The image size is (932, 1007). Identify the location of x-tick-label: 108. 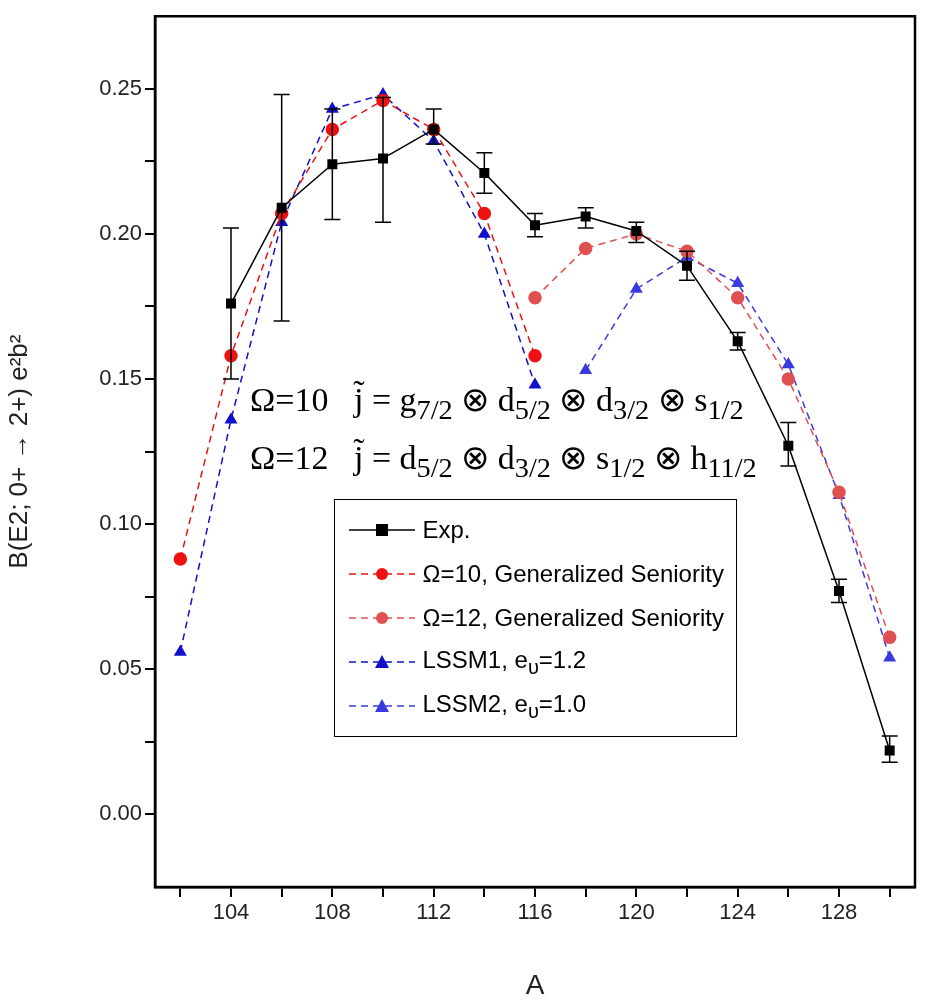
(332, 912).